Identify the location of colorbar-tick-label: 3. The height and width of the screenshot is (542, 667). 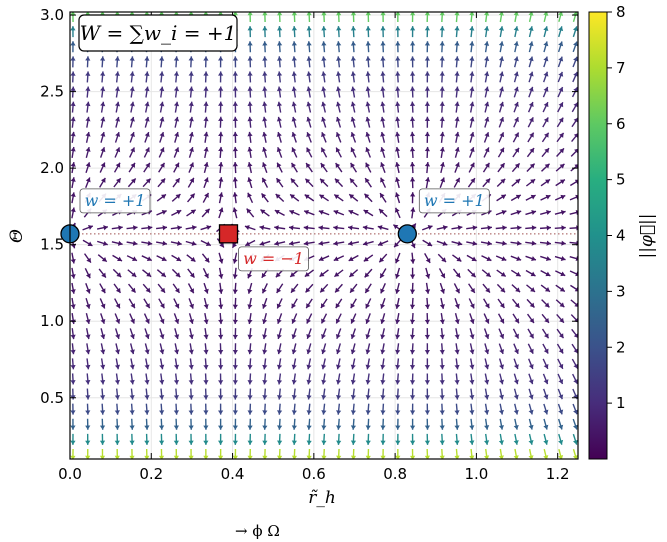
(621, 291).